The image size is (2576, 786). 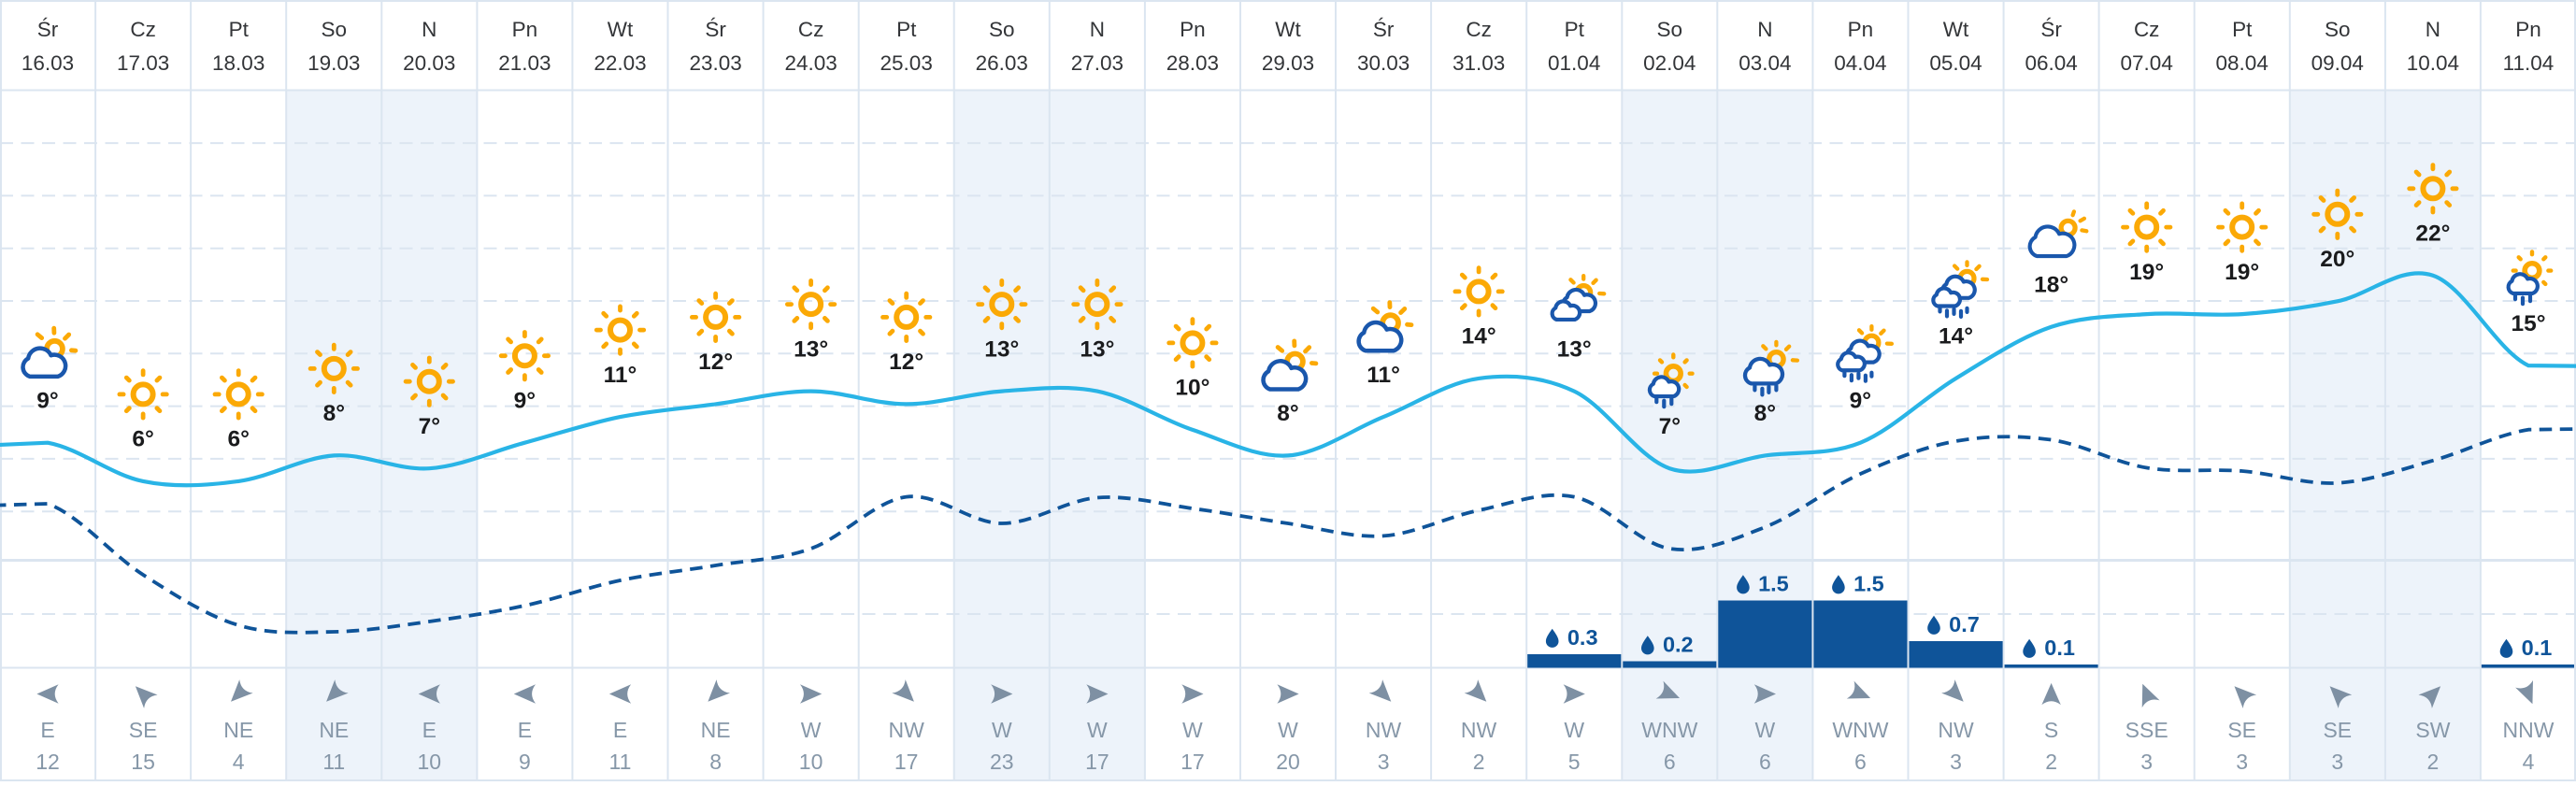 I want to click on svg-text: 7°, so click(x=429, y=426).